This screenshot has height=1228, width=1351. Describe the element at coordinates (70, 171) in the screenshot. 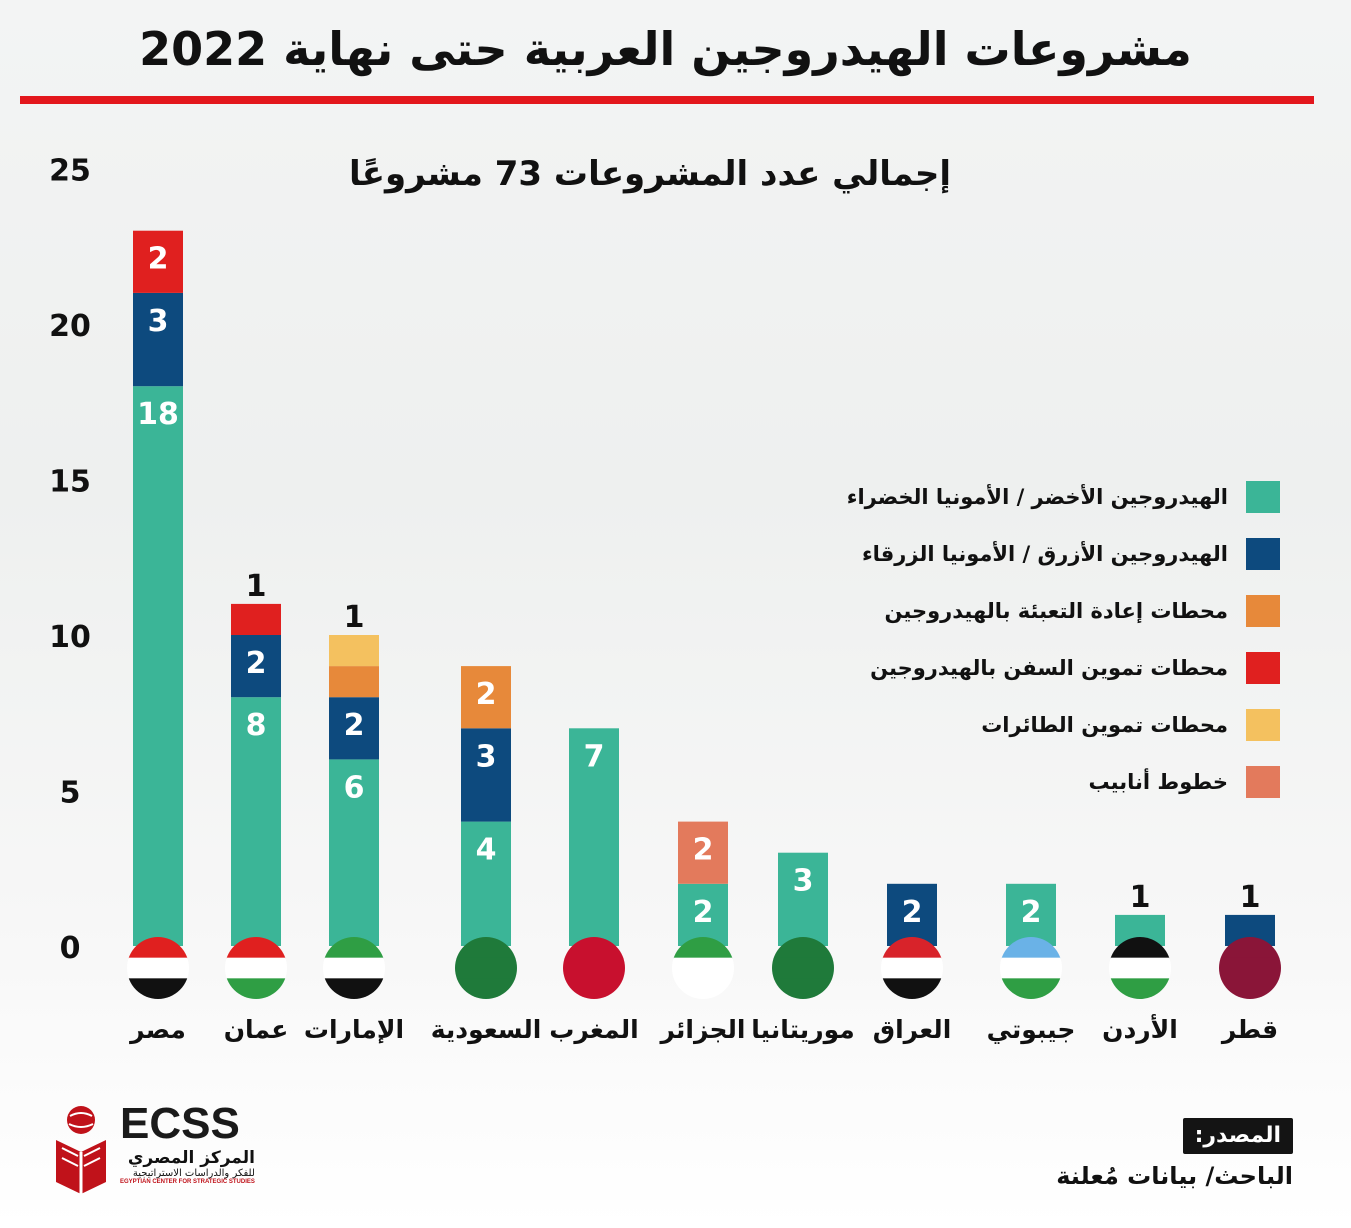

I see `y-tick-label: 25` at that location.